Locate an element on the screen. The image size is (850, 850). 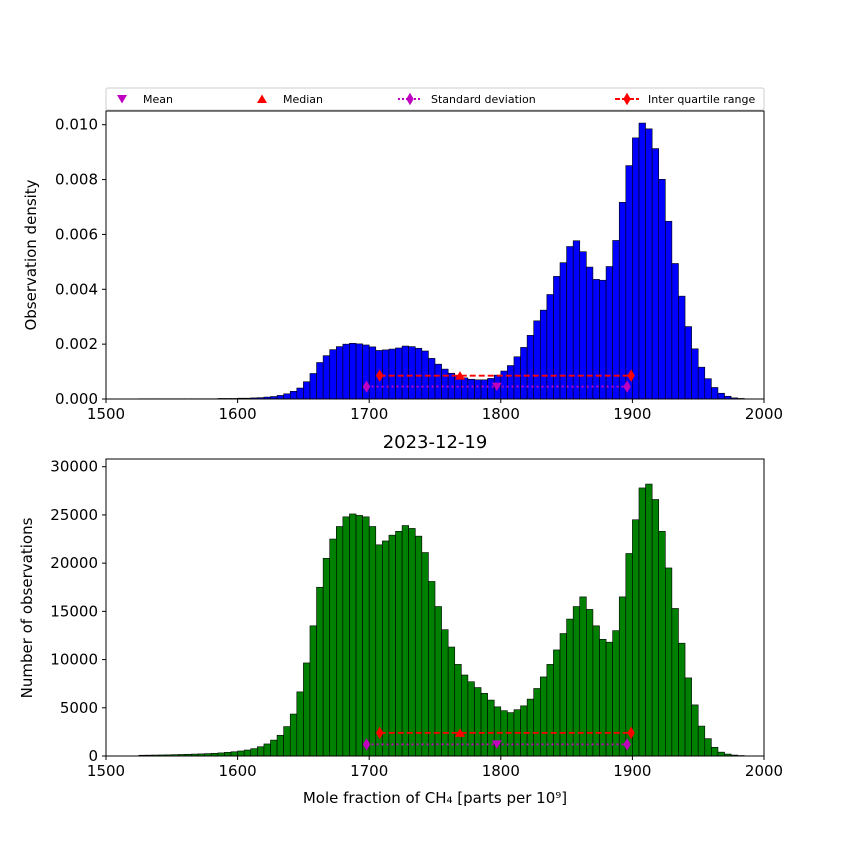
count-x-tick-label: 1900 is located at coordinates (632, 771).